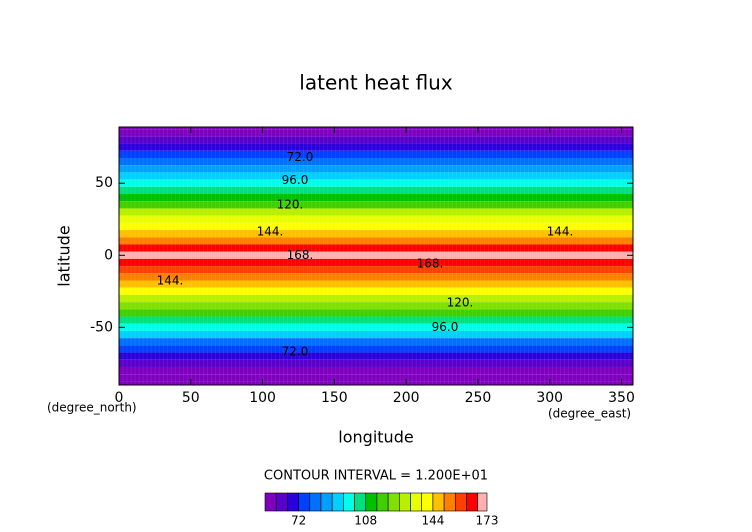 The height and width of the screenshot is (532, 752). Describe the element at coordinates (101, 327) in the screenshot. I see `y-tick-label: -50` at that location.